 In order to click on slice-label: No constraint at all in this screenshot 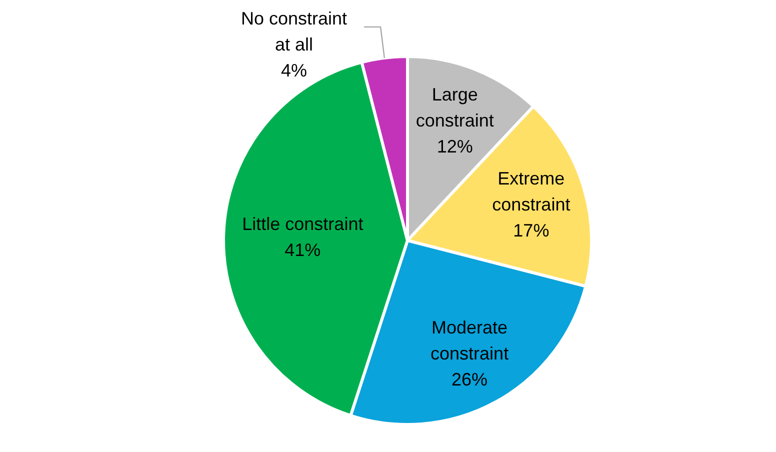, I will do `click(294, 31)`.